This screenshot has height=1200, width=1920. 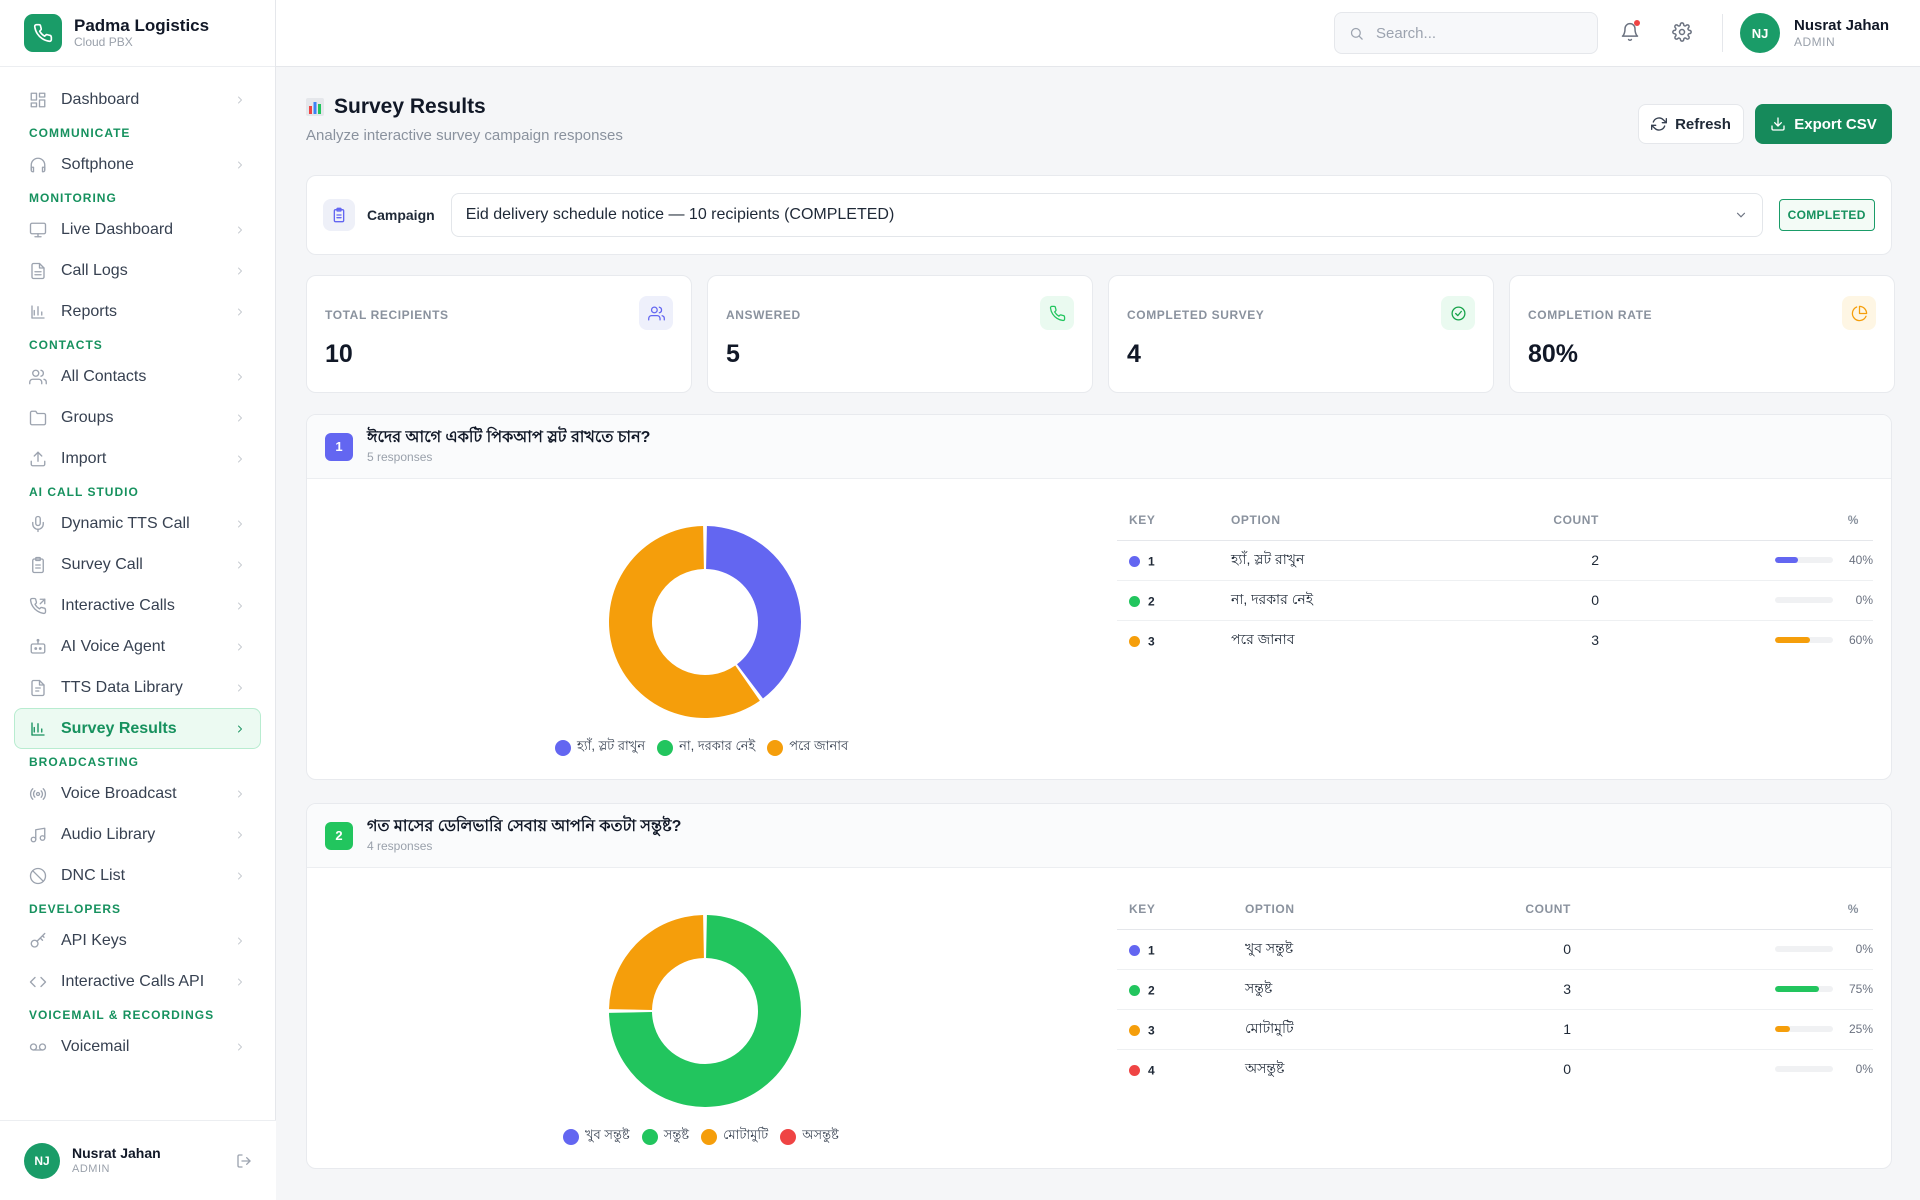 I want to click on legend-item: সন্তুষ্ট, so click(x=665, y=1136).